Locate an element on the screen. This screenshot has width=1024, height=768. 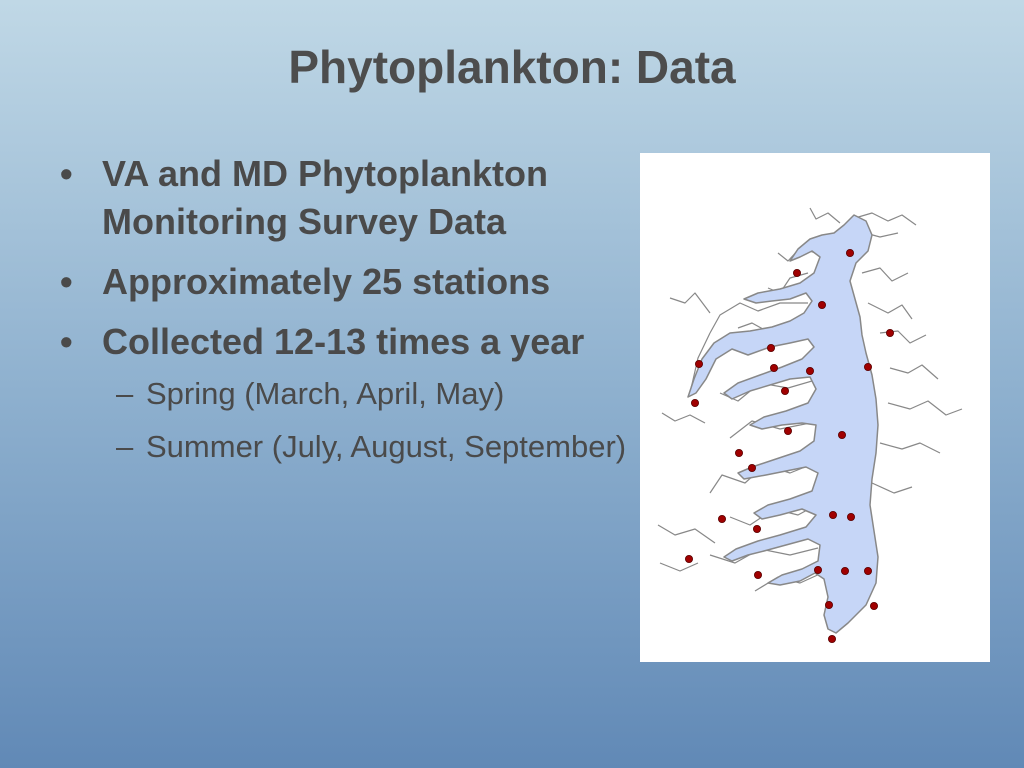
sub-bullet-text: Summer (July, August, September) is located at coordinates (386, 446).